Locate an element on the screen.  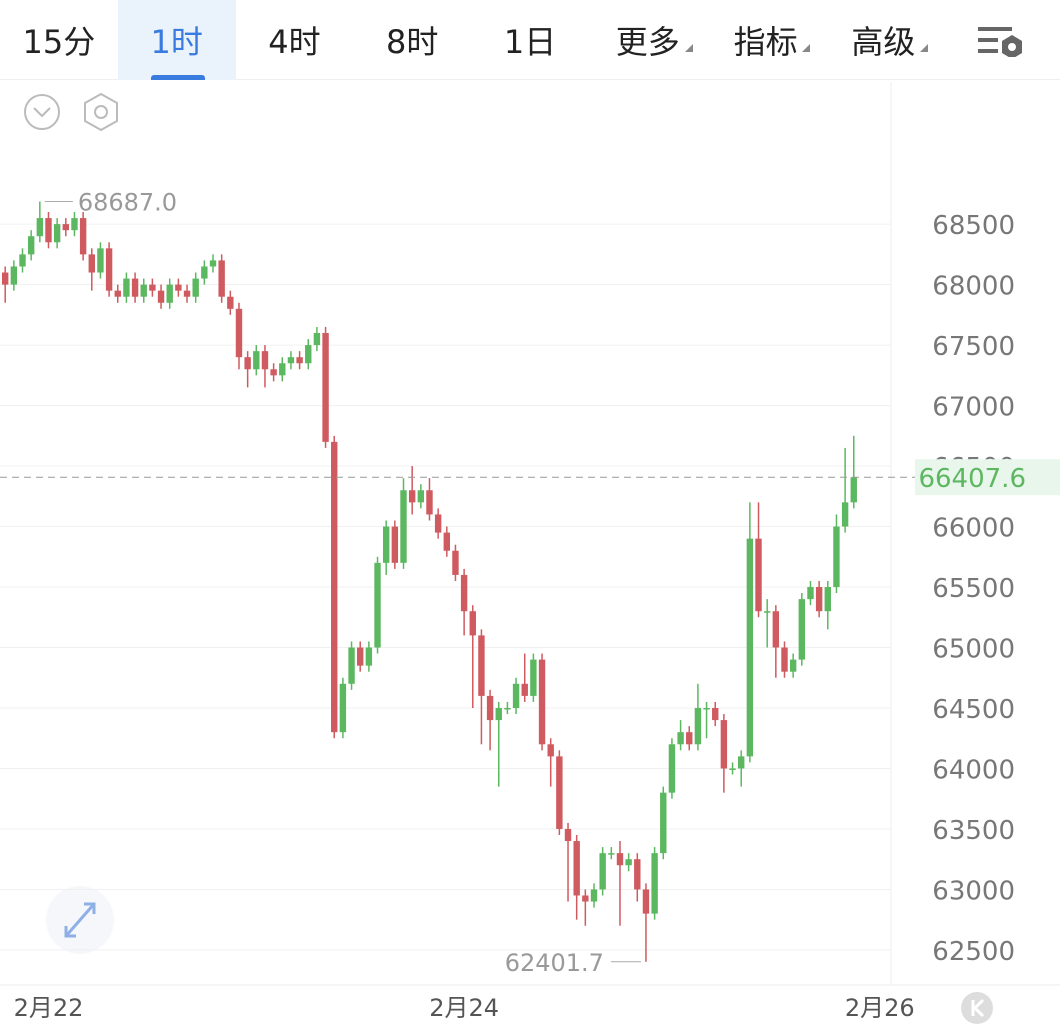
interval-tab: 1时 is located at coordinates (176, 40).